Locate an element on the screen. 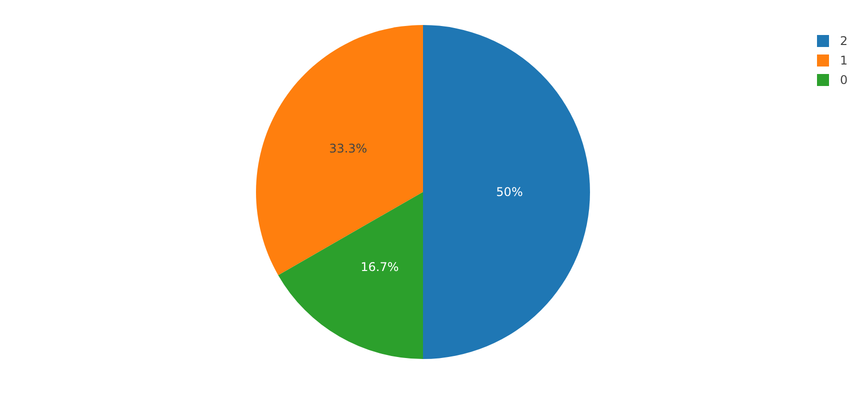 The height and width of the screenshot is (400, 864). data-label: 50% is located at coordinates (509, 192).